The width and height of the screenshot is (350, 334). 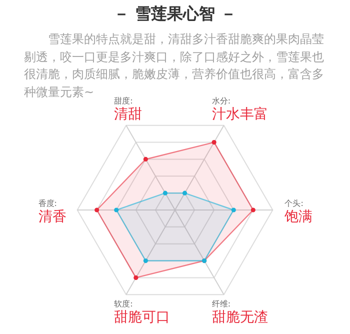 I want to click on spoke-label: 水分: 汁水丰富, so click(x=240, y=109).